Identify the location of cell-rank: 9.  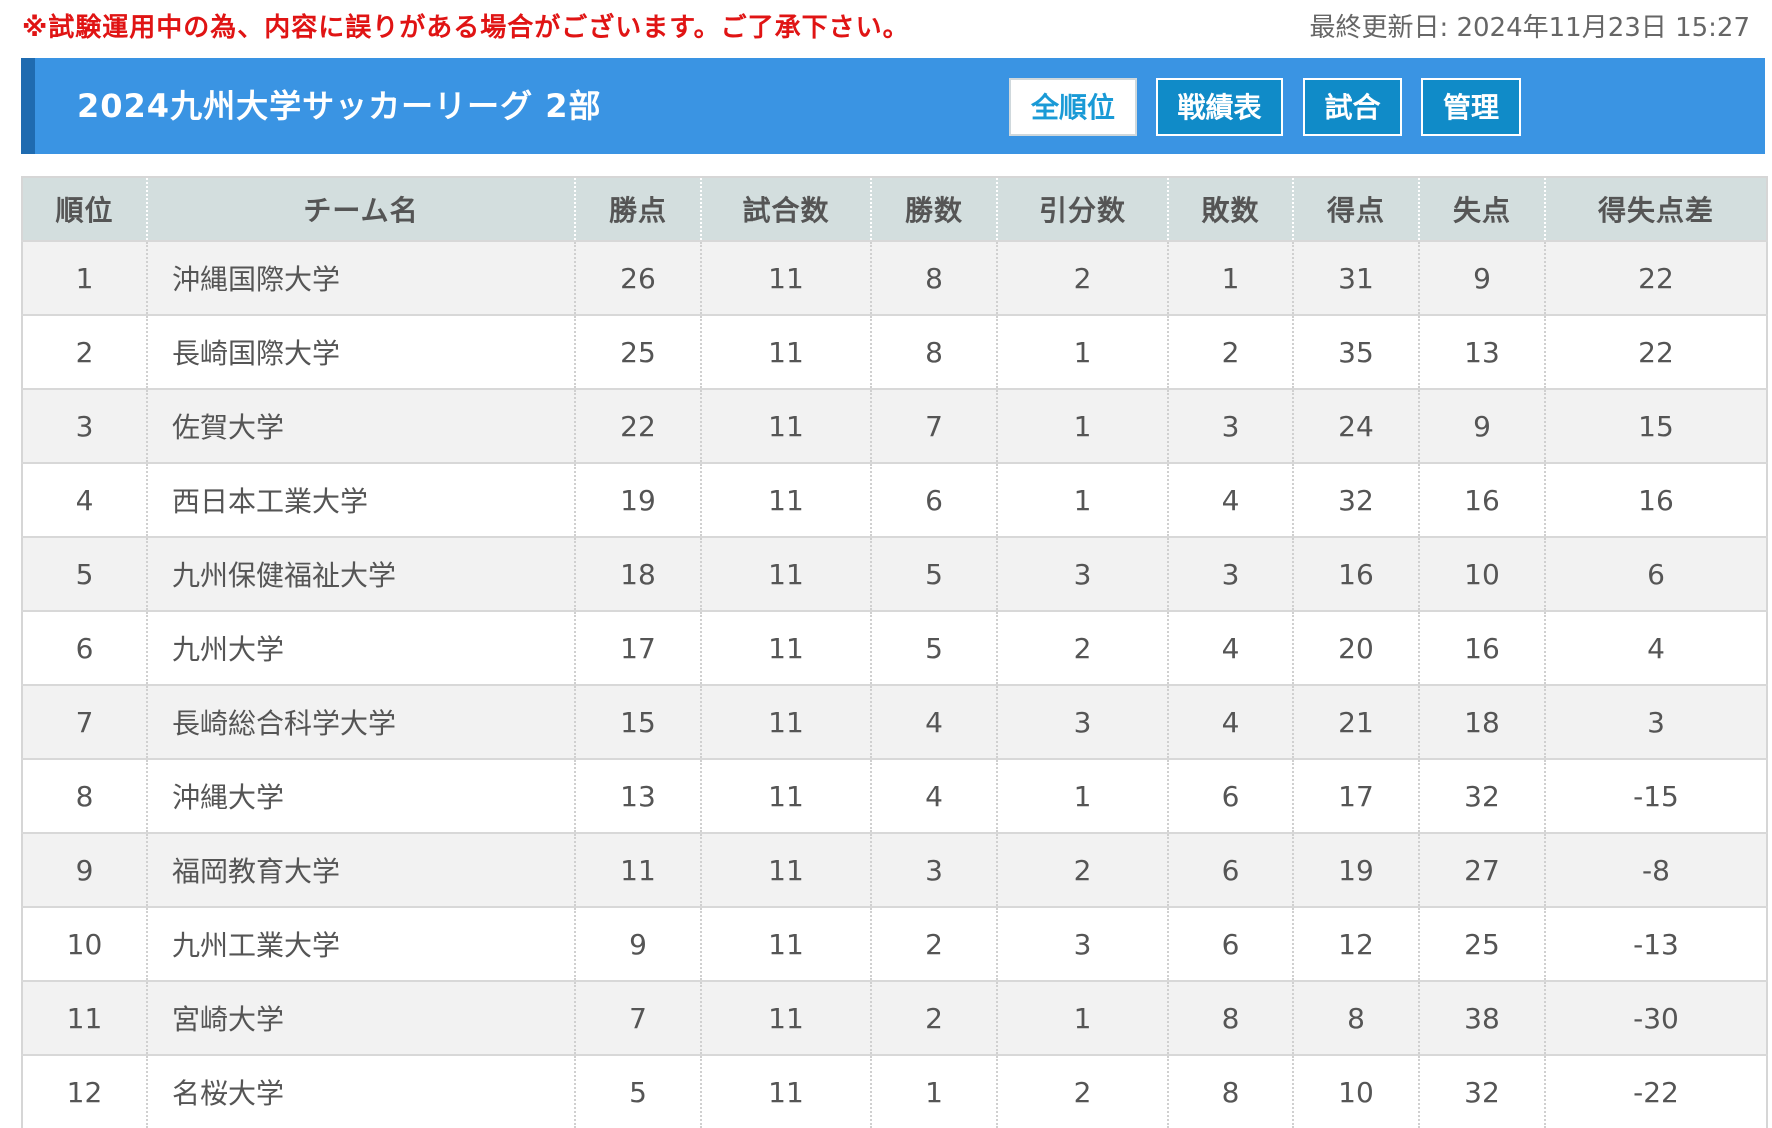
(85, 869).